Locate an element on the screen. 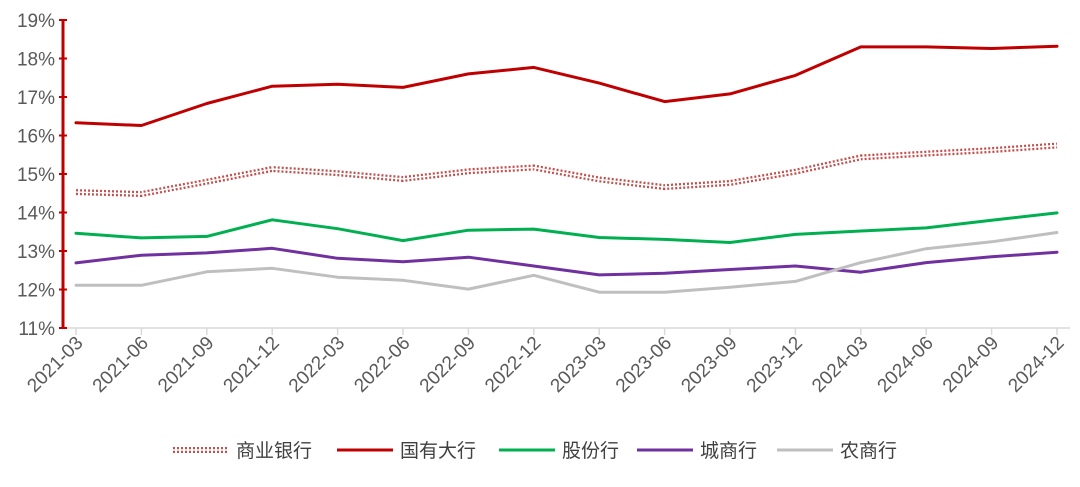 Image resolution: width=1080 pixels, height=487 pixels. x-tick-label: 2023-12 is located at coordinates (775, 365).